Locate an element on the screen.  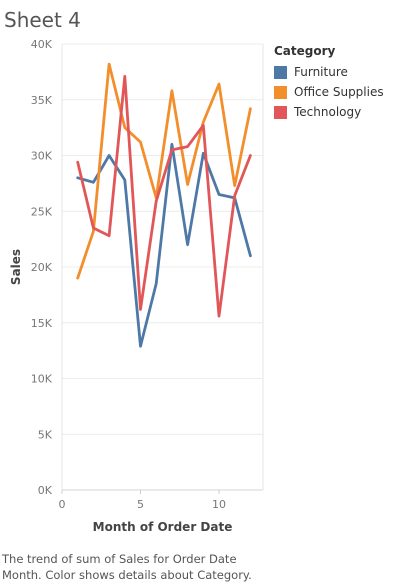
y-tick-label: 30K is located at coordinates (42, 156).